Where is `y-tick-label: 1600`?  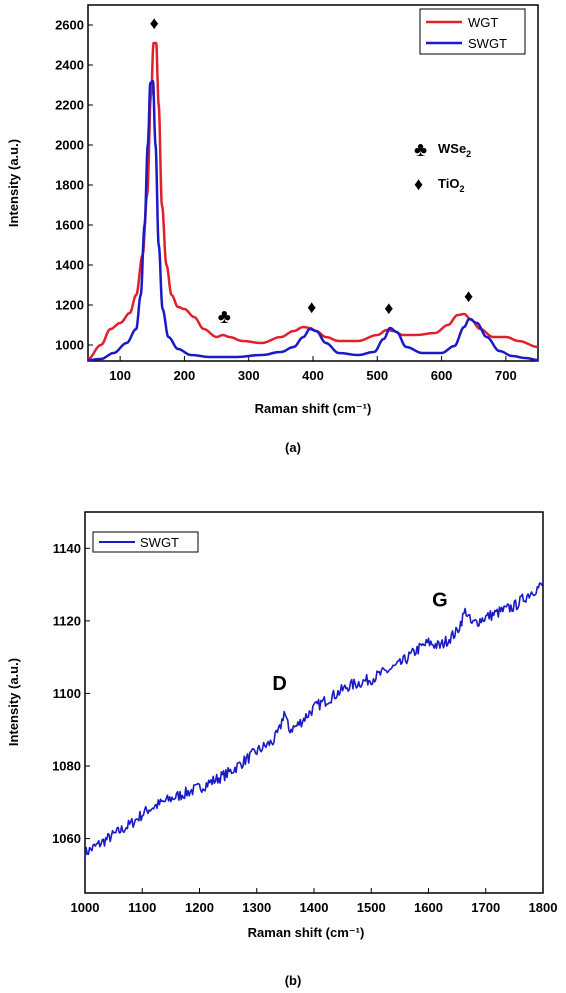 y-tick-label: 1600 is located at coordinates (69, 225).